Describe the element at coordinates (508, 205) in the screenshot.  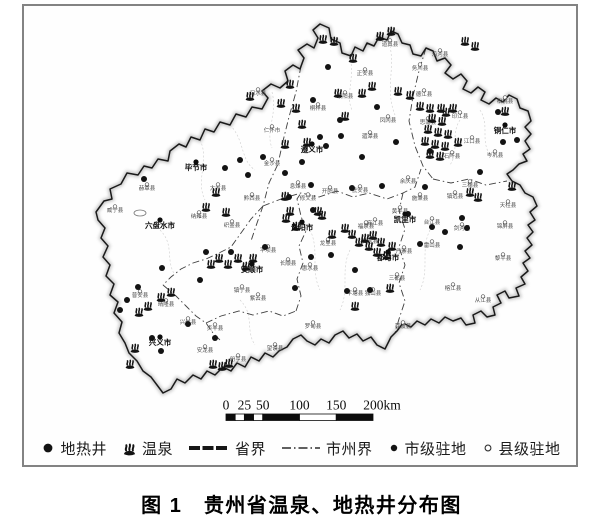
I see `county-label: 天柱县` at that location.